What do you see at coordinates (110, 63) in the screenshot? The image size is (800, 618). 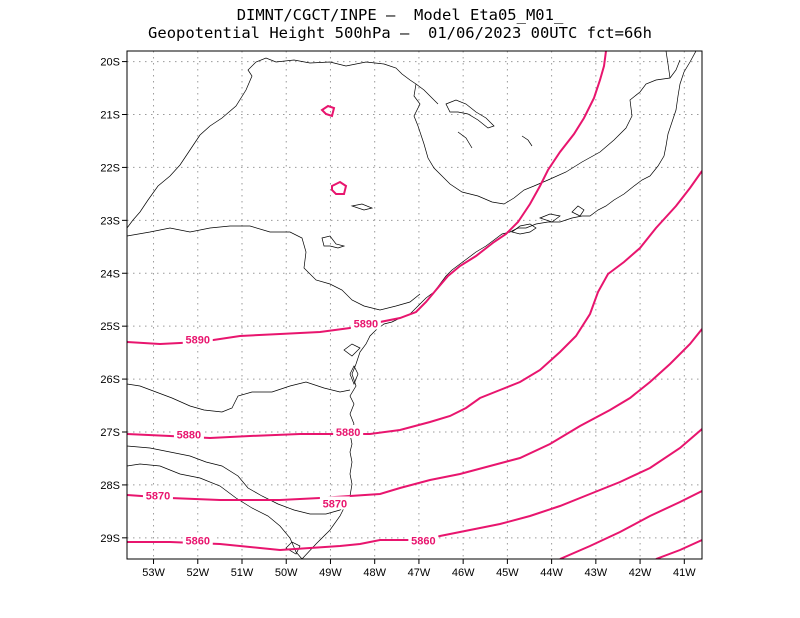 I see `lat-tick-label: 20S` at bounding box center [110, 63].